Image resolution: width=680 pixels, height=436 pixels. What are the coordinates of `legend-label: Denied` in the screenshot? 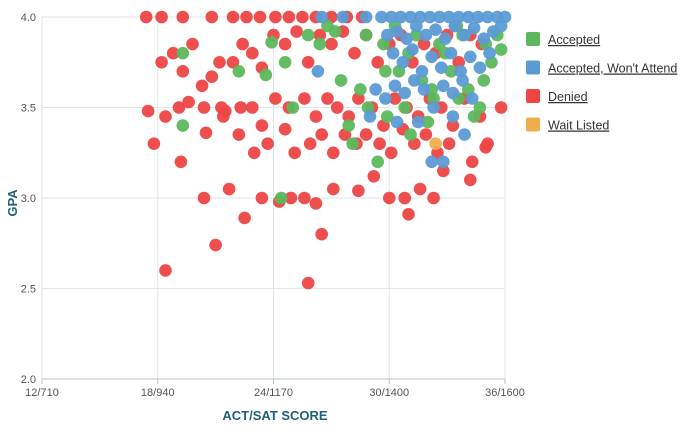 It's located at (568, 97).